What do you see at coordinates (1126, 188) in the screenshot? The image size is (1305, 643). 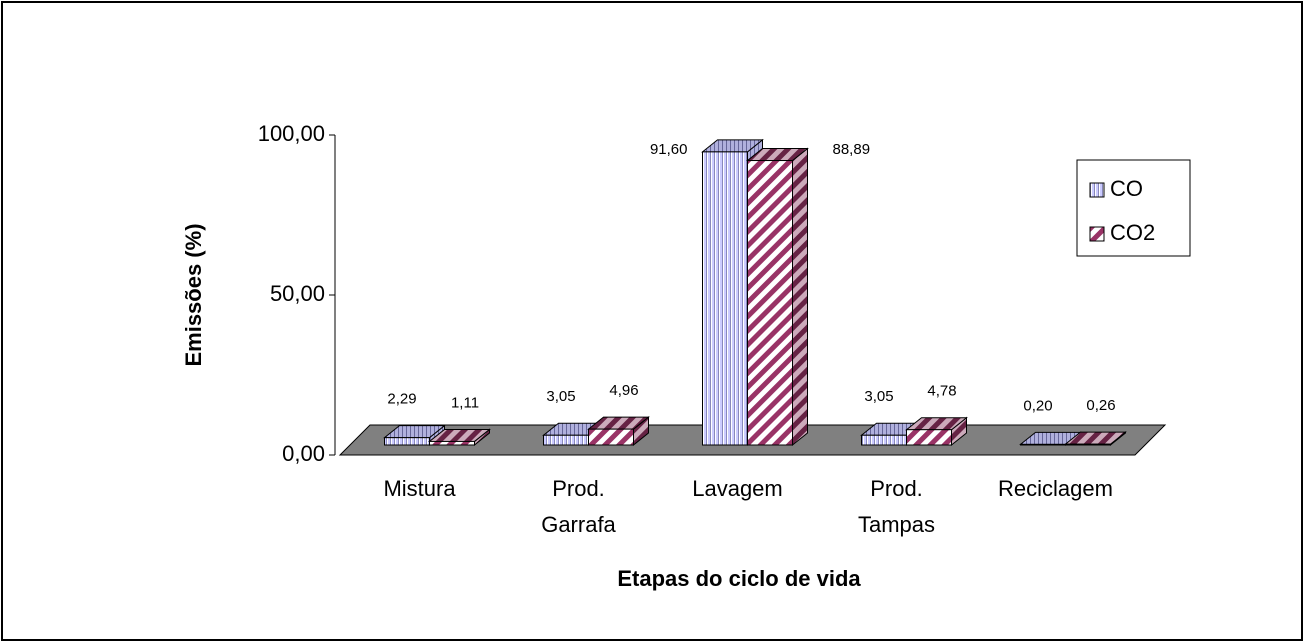 I see `legend-label: CO` at bounding box center [1126, 188].